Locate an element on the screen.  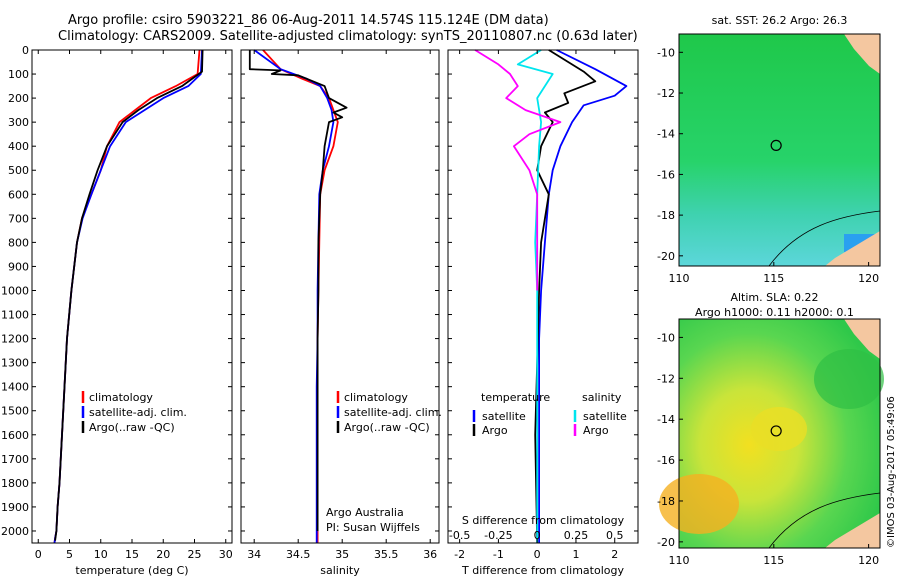
salinity-xtick-label: 34.5 is located at coordinates (298, 554).